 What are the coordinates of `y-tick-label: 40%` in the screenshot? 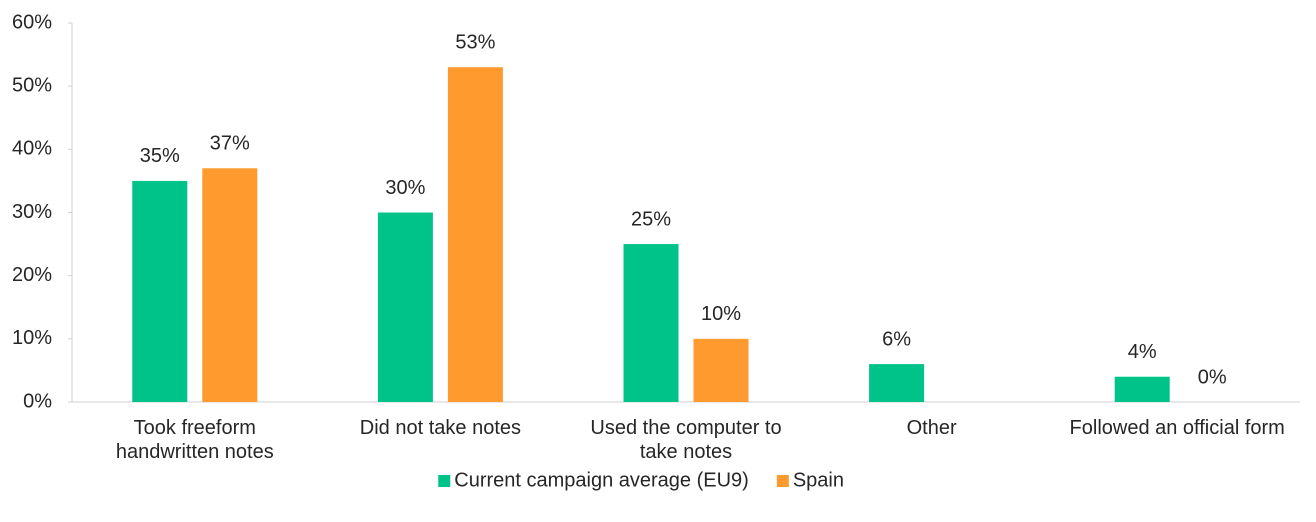 It's located at (32, 149).